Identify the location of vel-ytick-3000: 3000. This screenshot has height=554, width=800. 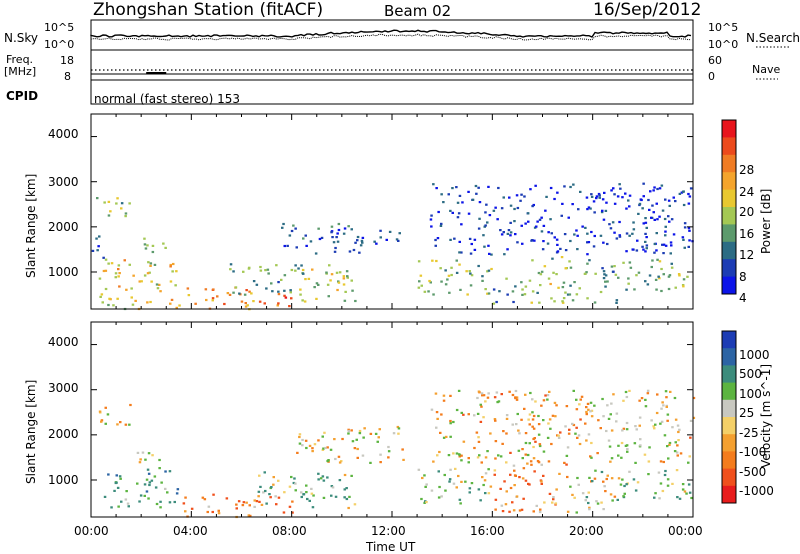
(63, 388).